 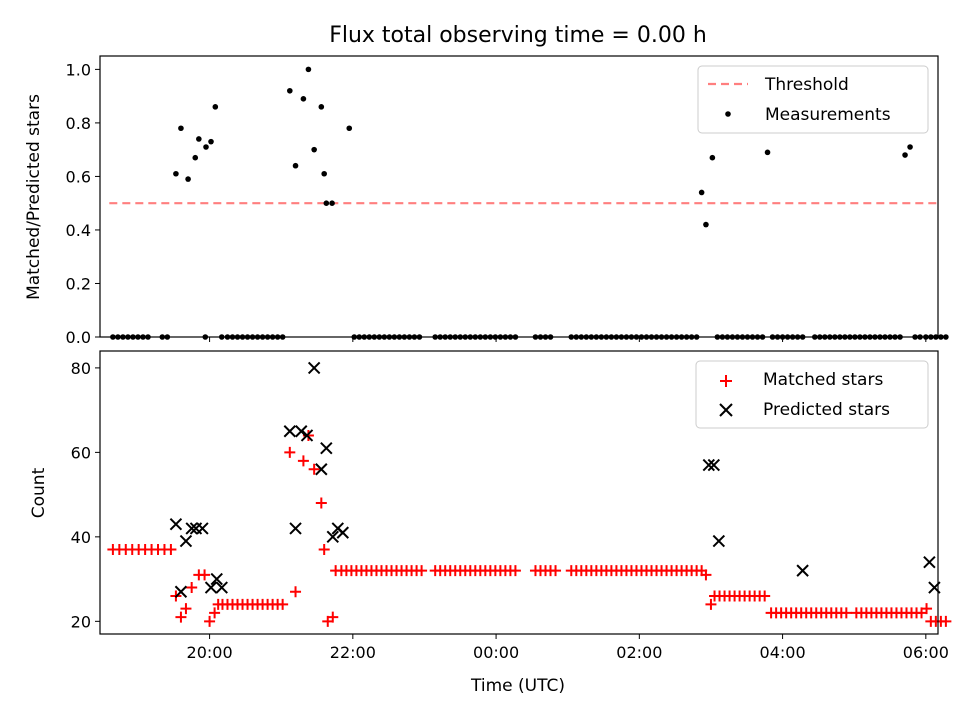 What do you see at coordinates (85, 495) in the screenshot?
I see `bottom-y-ticks: 20 40 60 80` at bounding box center [85, 495].